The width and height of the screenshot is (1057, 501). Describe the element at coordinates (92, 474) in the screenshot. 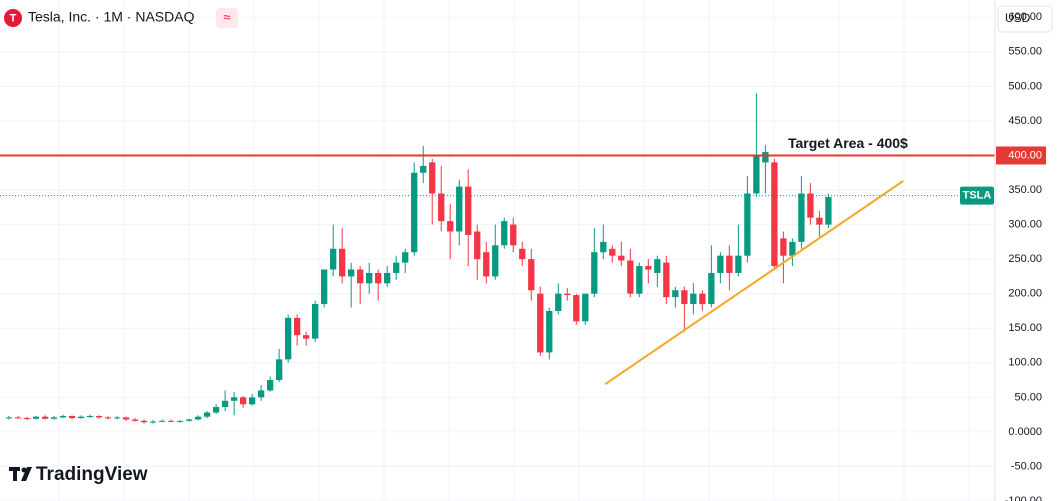

I see `brand: TradingView` at that location.